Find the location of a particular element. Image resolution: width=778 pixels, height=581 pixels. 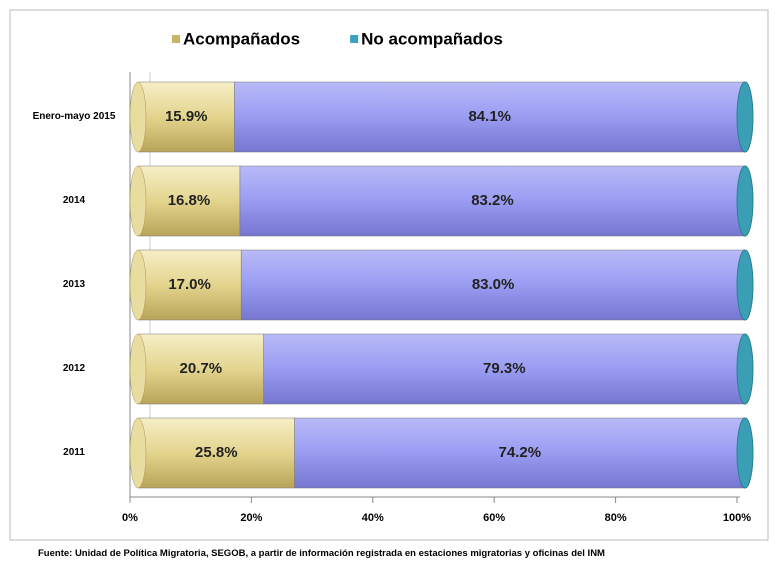

y-tick-label: 2011 is located at coordinates (74, 452).